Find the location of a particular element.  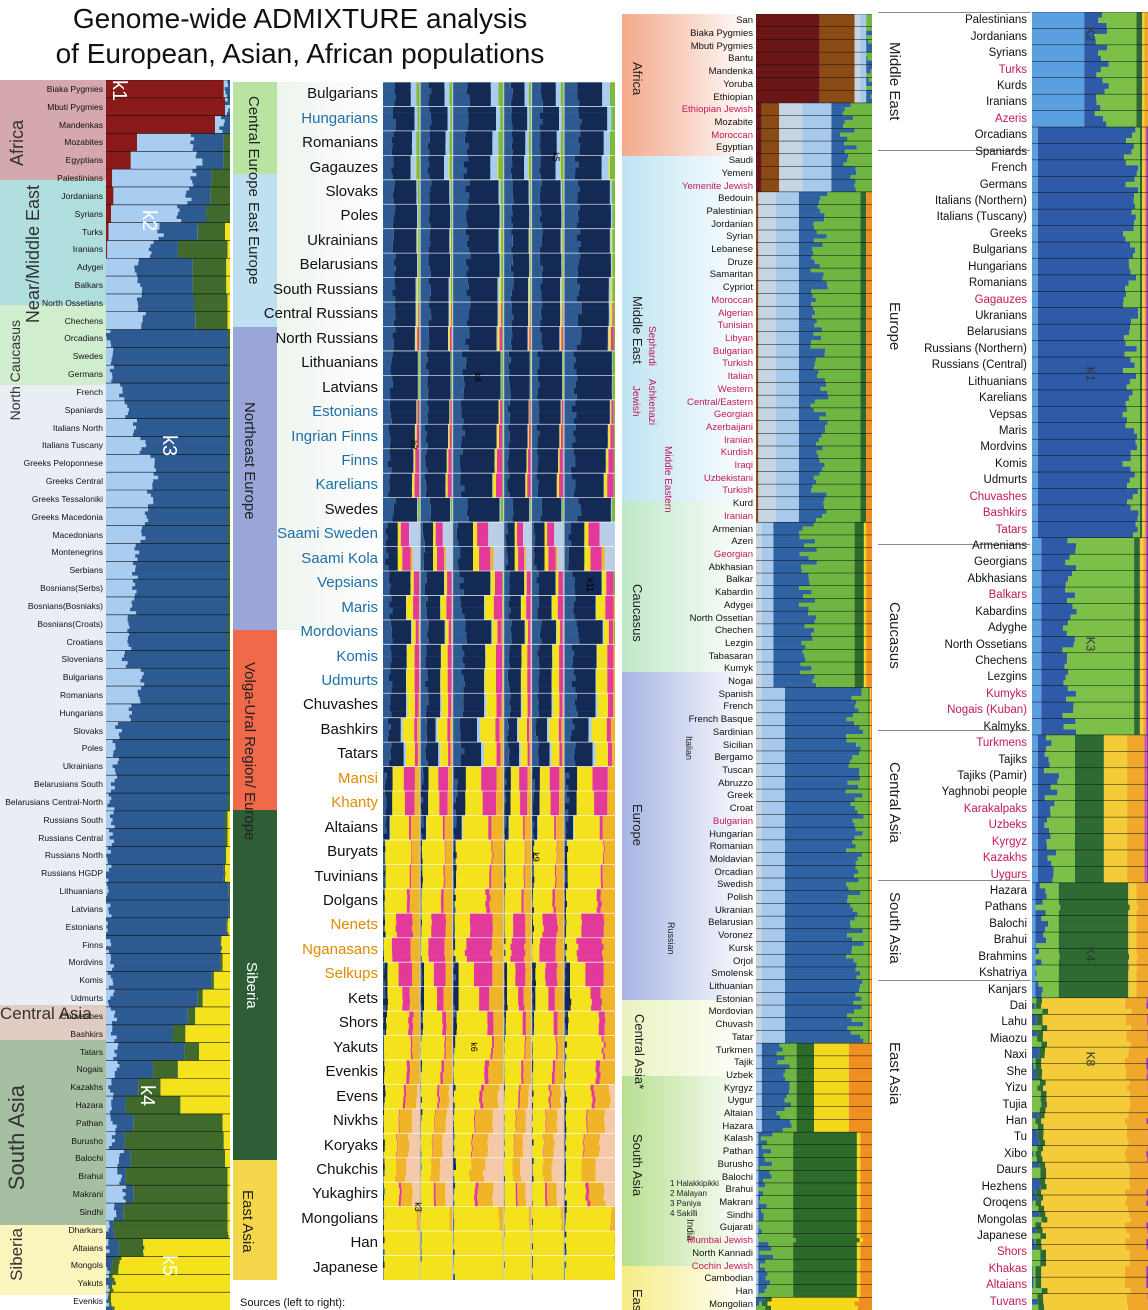

bar-lithuanians-s2-navy is located at coordinates (483, 360).